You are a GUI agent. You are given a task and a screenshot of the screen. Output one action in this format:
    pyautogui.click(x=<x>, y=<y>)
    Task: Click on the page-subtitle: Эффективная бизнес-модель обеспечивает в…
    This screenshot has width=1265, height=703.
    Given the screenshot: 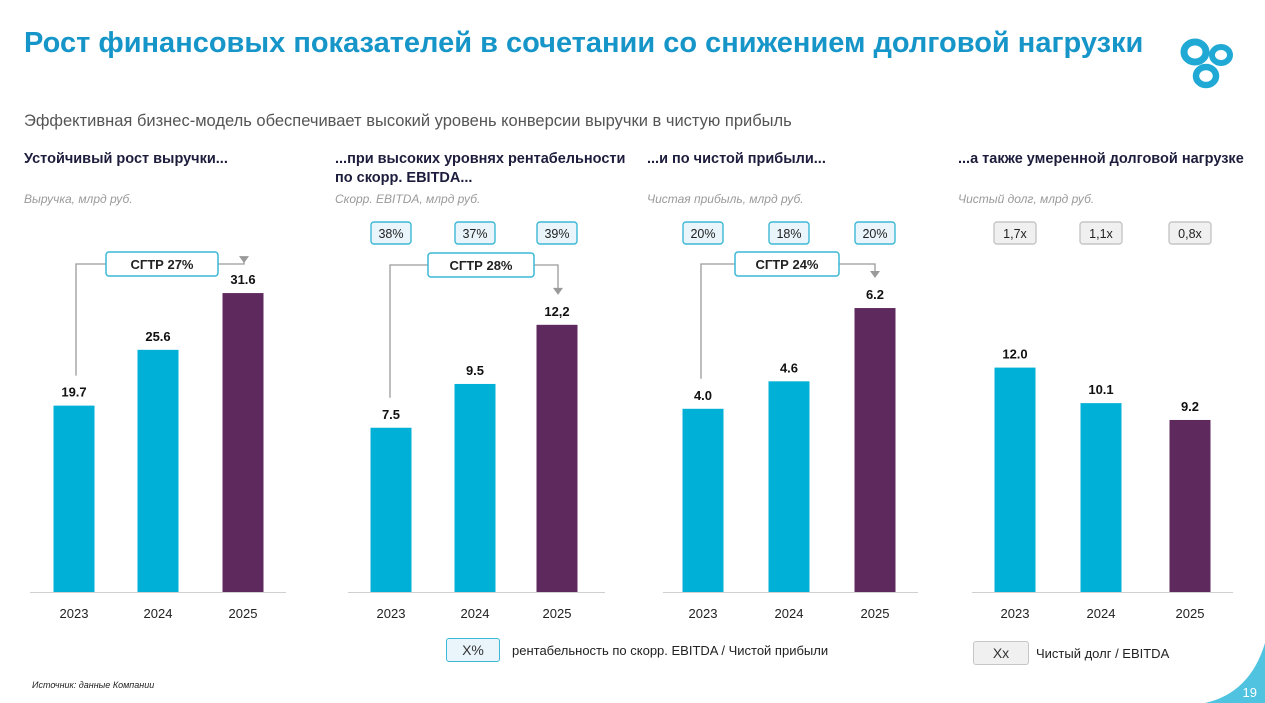 What is the action you would take?
    pyautogui.click(x=408, y=121)
    